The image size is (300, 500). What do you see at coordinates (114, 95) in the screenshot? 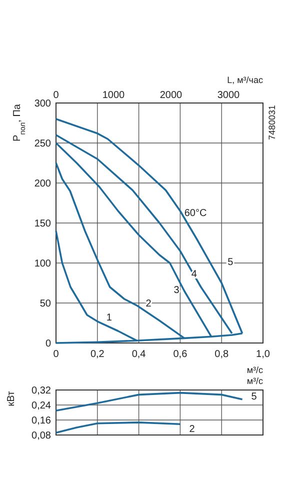
I see `x2-tick-label: 1000` at bounding box center [114, 95].